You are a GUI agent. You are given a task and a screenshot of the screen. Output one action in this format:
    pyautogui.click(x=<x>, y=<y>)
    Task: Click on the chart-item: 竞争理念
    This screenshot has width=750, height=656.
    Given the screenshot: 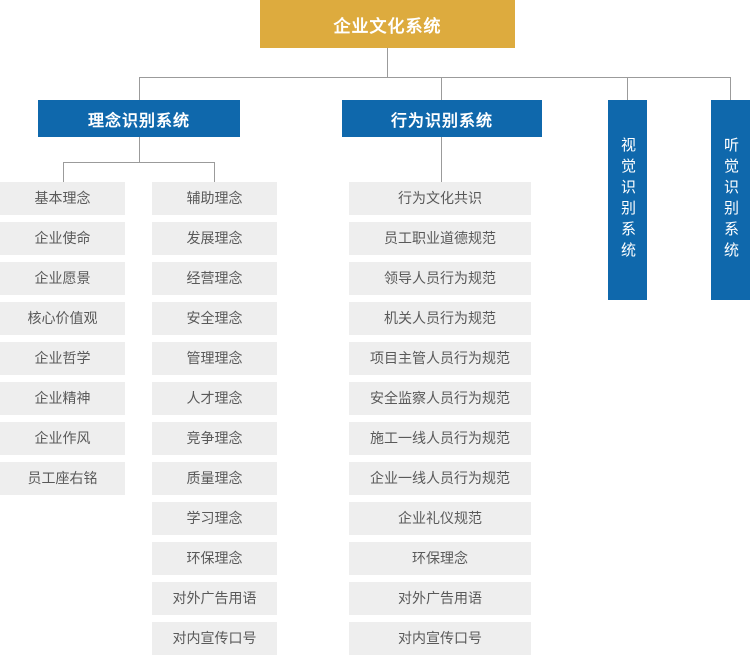 What is the action you would take?
    pyautogui.click(x=214, y=438)
    